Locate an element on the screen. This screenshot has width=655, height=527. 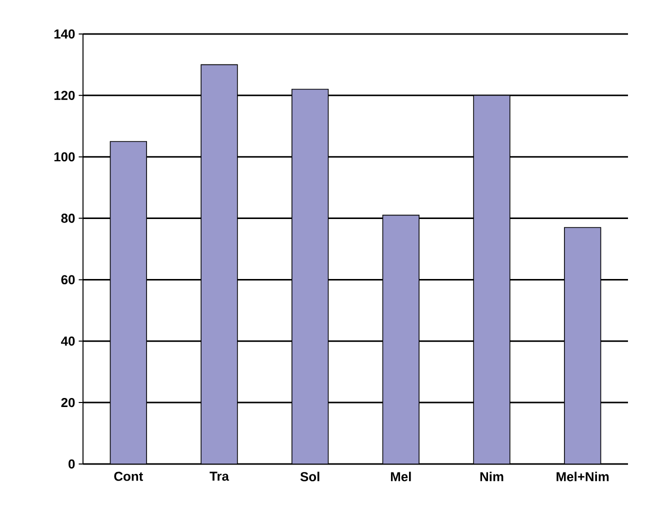
x-tick-label: Mel+Nim is located at coordinates (582, 477).